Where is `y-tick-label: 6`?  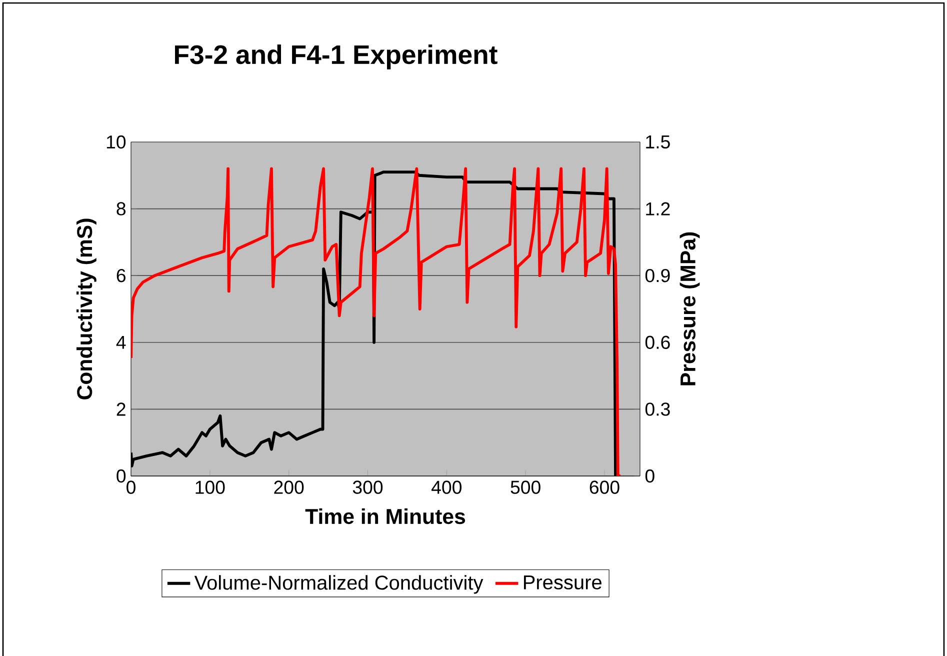
y-tick-label: 6 is located at coordinates (121, 275).